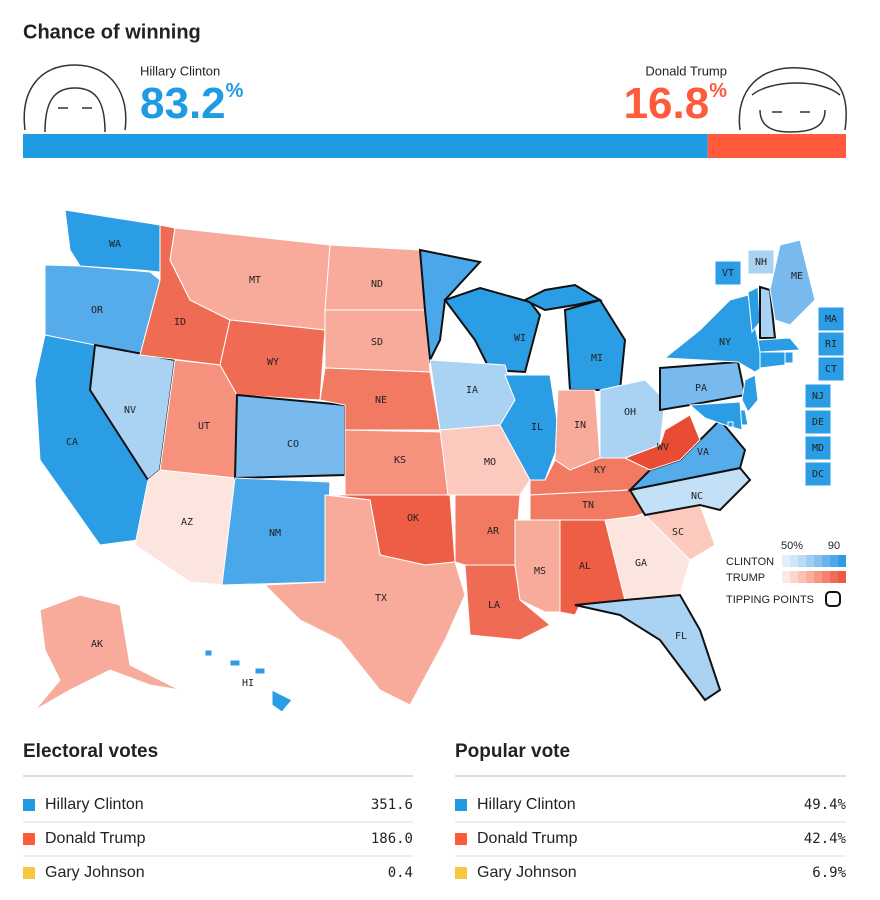 The height and width of the screenshot is (900, 880). I want to click on state: PA, so click(703, 386).